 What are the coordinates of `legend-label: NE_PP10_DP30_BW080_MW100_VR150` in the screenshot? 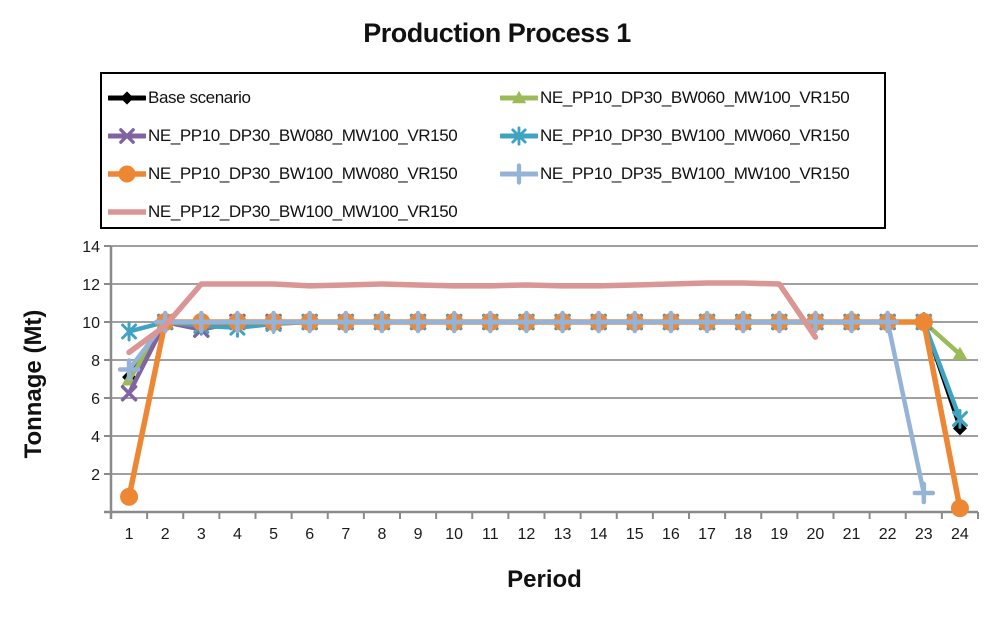 It's located at (303, 135).